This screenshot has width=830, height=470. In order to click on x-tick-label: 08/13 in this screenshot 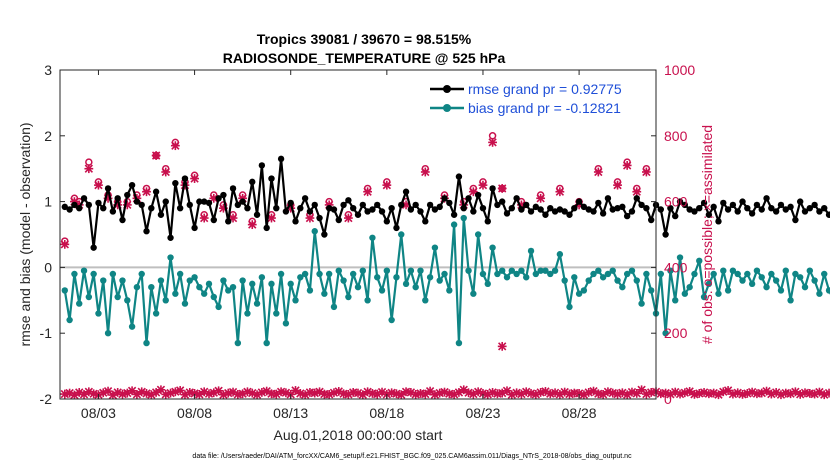, I will do `click(290, 413)`.